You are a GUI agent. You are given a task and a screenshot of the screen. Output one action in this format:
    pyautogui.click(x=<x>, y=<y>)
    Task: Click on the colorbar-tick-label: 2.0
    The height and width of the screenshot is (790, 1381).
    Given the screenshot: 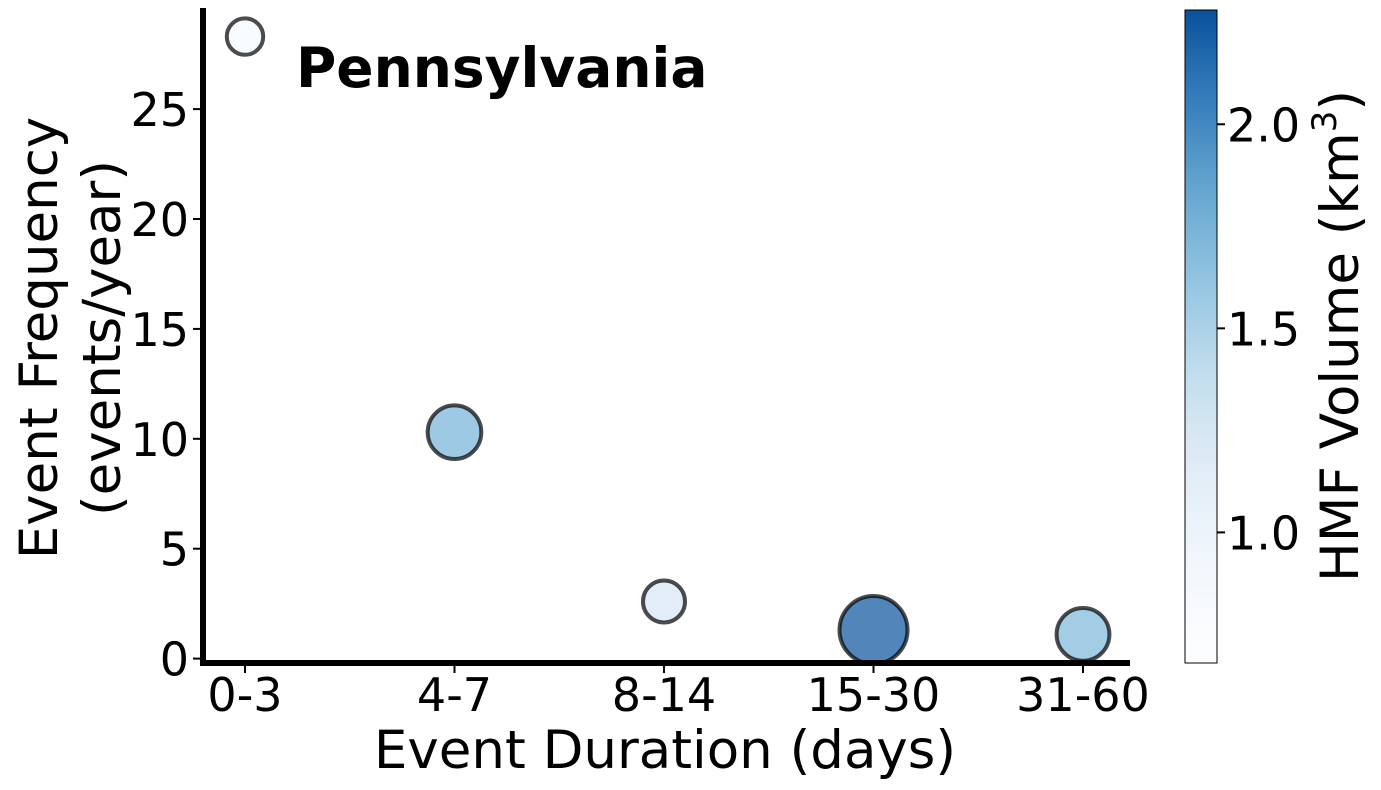 What is the action you would take?
    pyautogui.click(x=1263, y=125)
    